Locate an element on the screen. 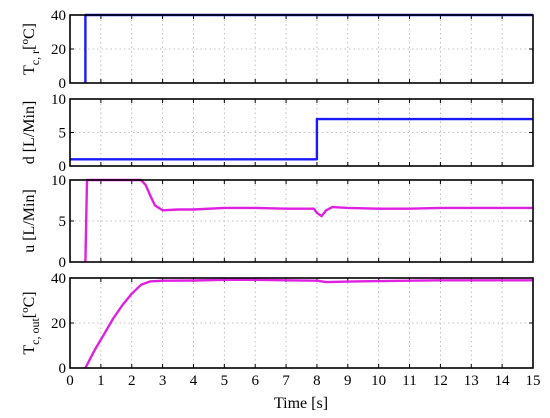 Image resolution: width=550 pixels, height=418 pixels. y-axis-label: u [L/Min] is located at coordinates (29, 221).